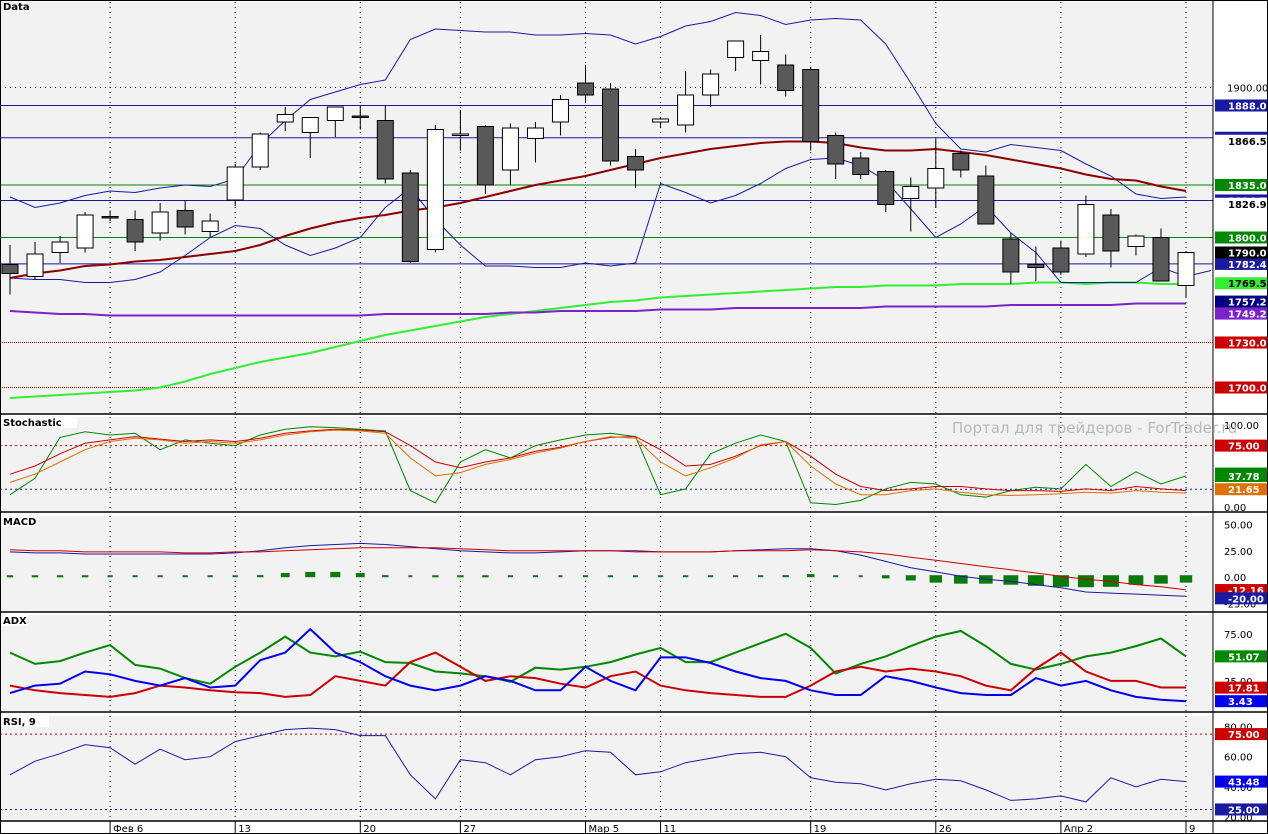  Describe the element at coordinates (1238, 525) in the screenshot. I see `y-tick-label: 50.00` at that location.